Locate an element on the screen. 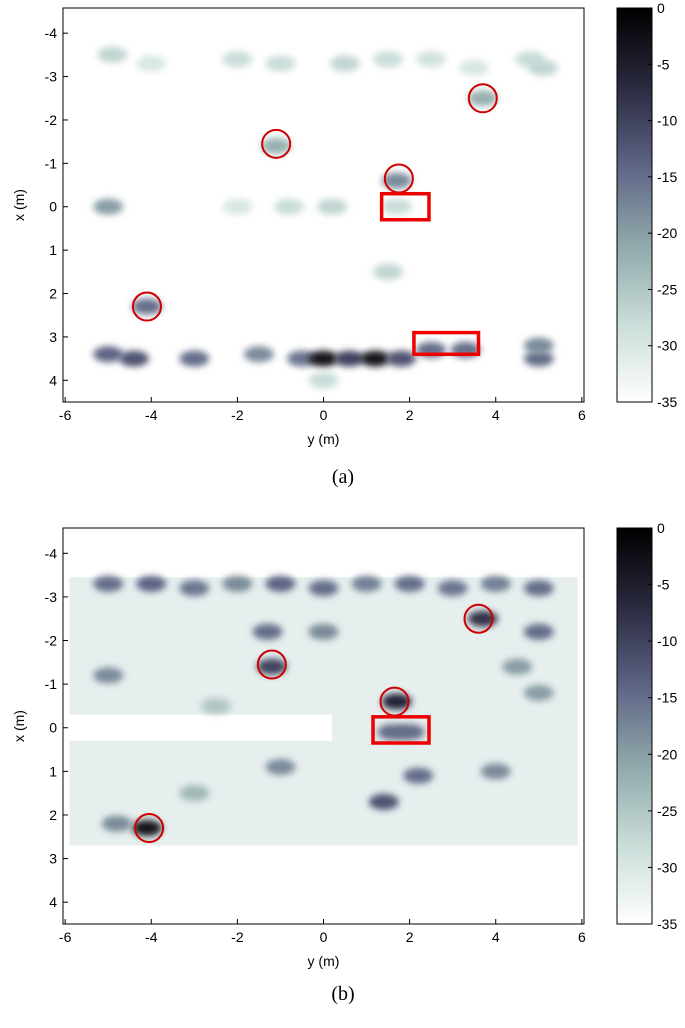 The width and height of the screenshot is (685, 1028). y-tick-label: 4 is located at coordinates (53, 902).